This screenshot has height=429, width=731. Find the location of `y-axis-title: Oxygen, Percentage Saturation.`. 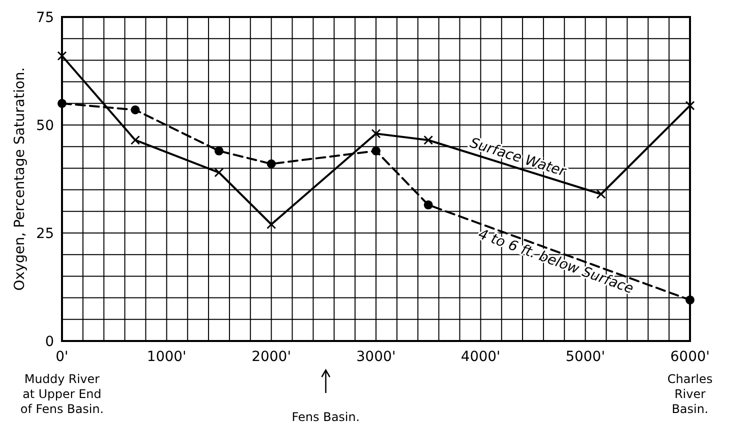

y-axis-title: Oxygen, Percentage Saturation. is located at coordinates (20, 179).